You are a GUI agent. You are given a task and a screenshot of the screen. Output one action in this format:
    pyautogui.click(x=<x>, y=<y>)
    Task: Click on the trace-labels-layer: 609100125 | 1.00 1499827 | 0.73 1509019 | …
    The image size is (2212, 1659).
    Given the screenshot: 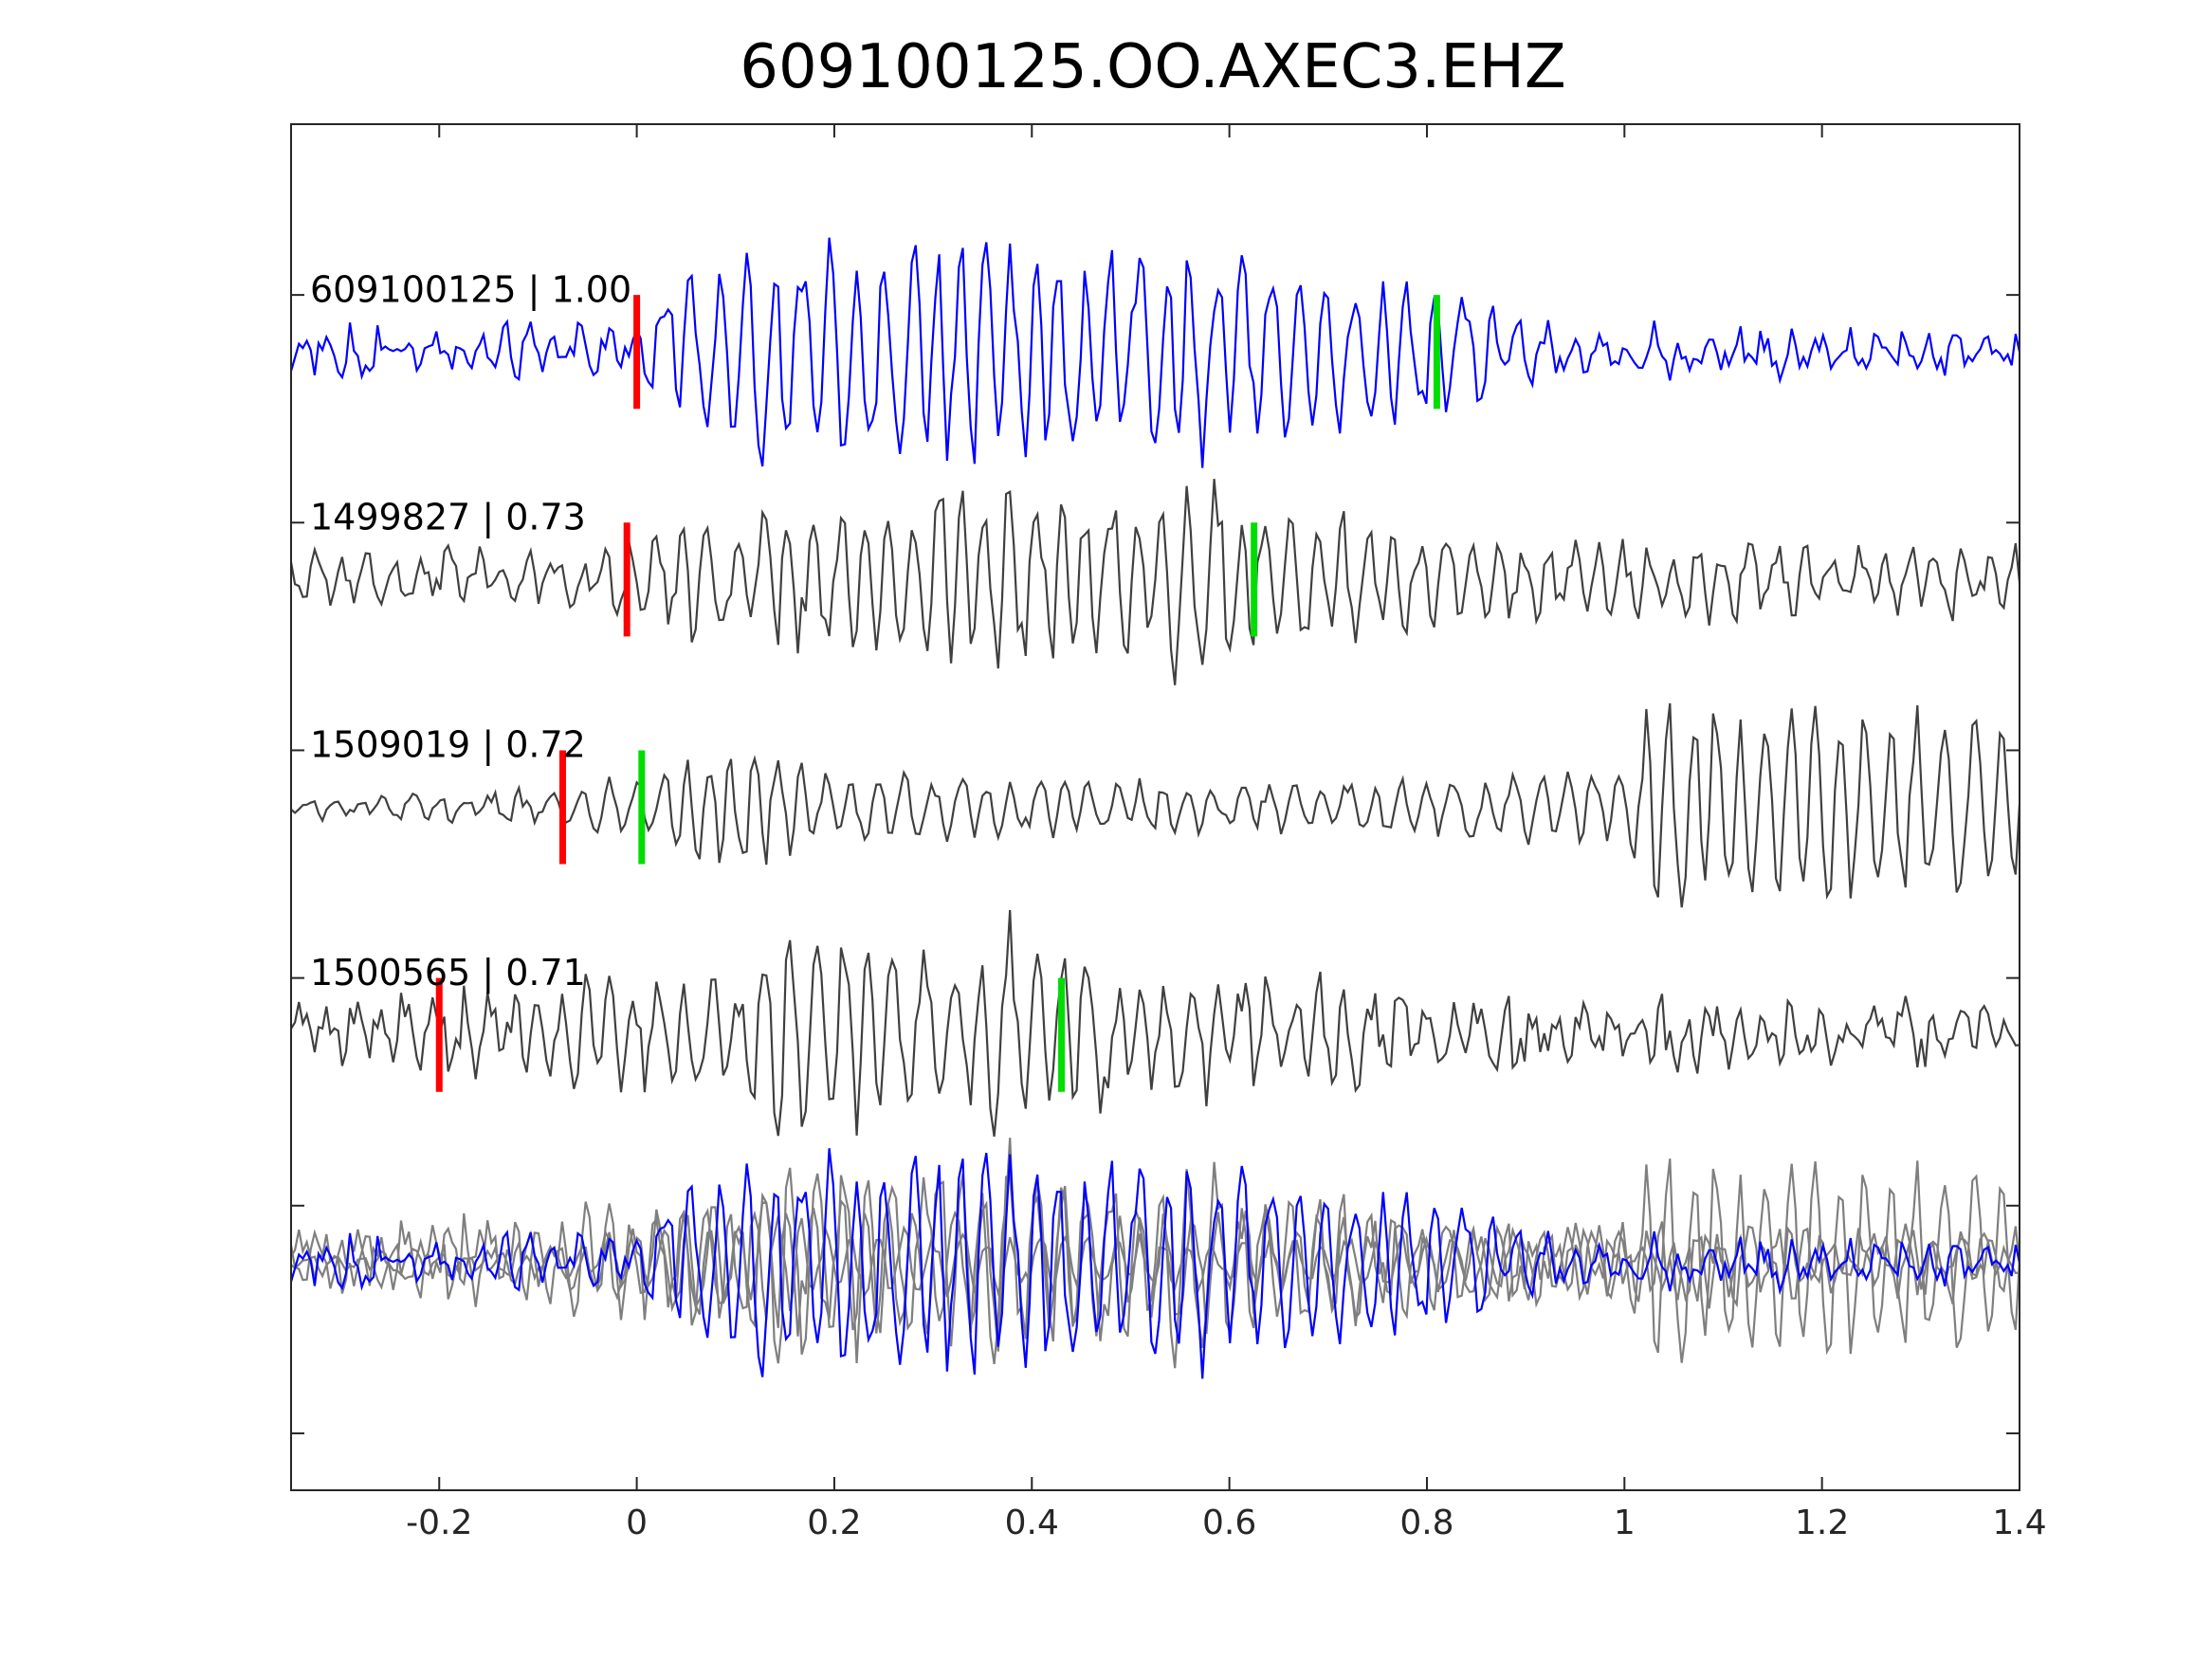 What is the action you would take?
    pyautogui.click(x=470, y=631)
    